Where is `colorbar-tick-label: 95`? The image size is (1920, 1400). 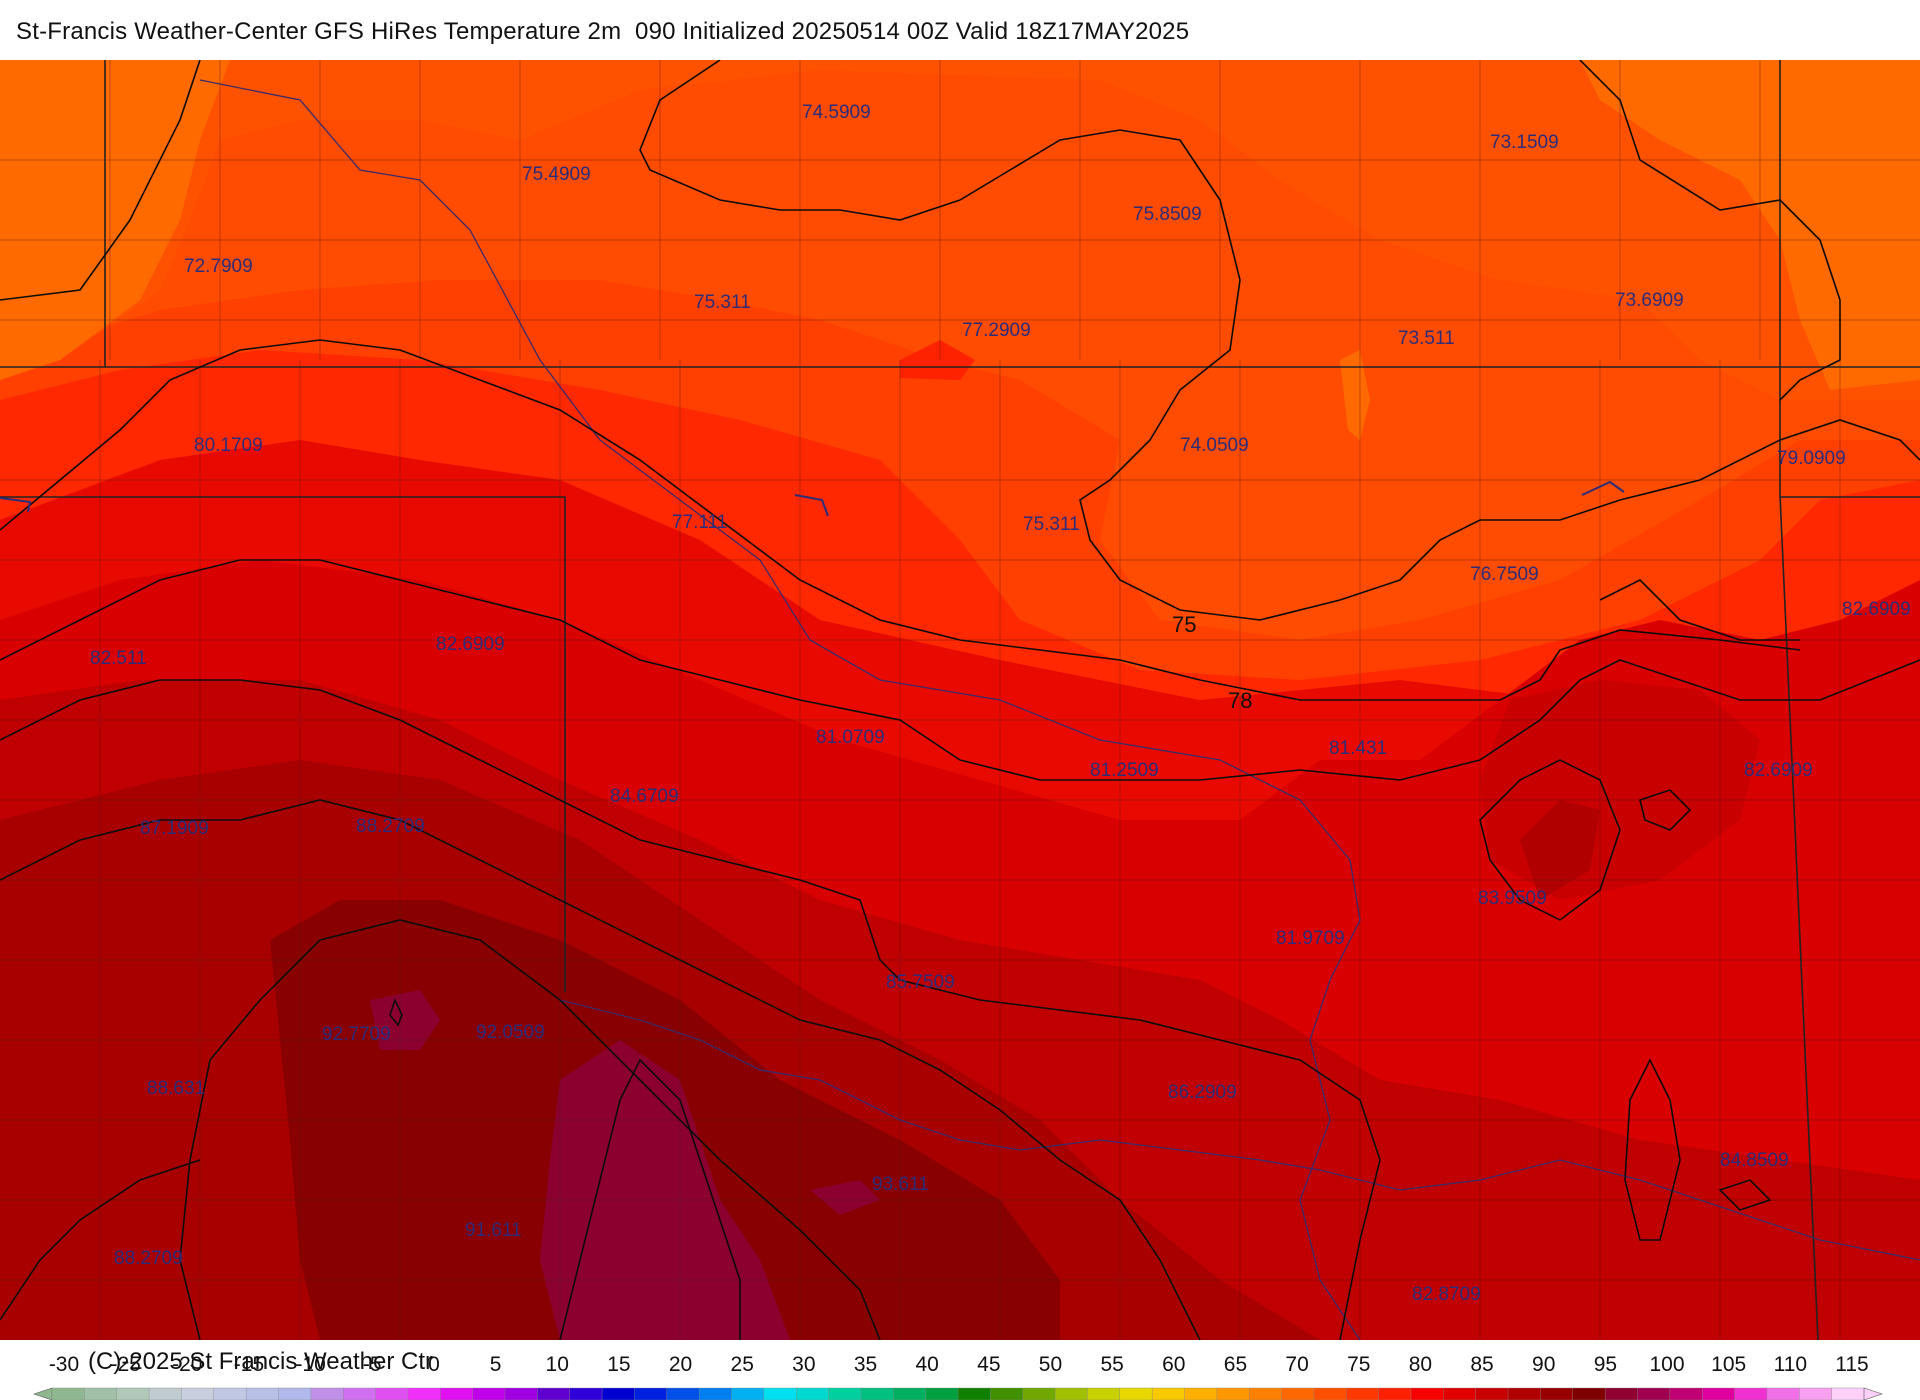
colorbar-tick-label: 95 is located at coordinates (1605, 1364).